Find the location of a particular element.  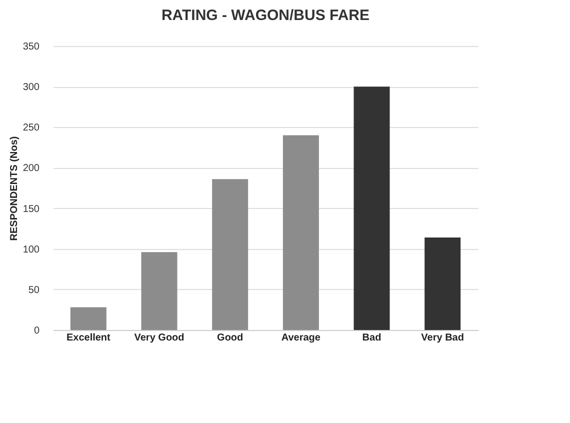

y-tick-label: 200 is located at coordinates (31, 168).